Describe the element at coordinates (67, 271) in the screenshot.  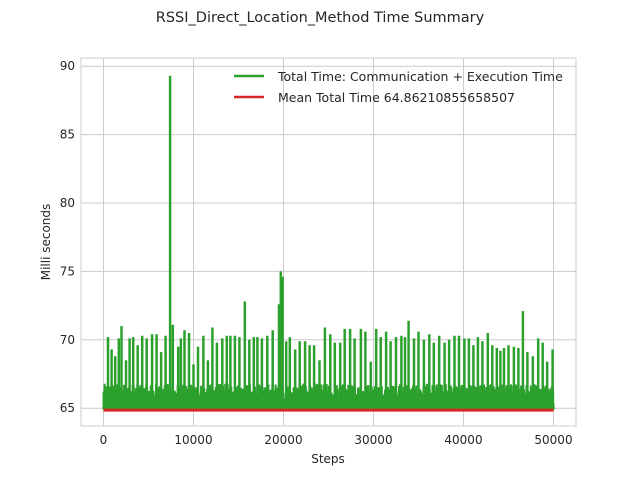
I see `y-tick-label: 75` at that location.